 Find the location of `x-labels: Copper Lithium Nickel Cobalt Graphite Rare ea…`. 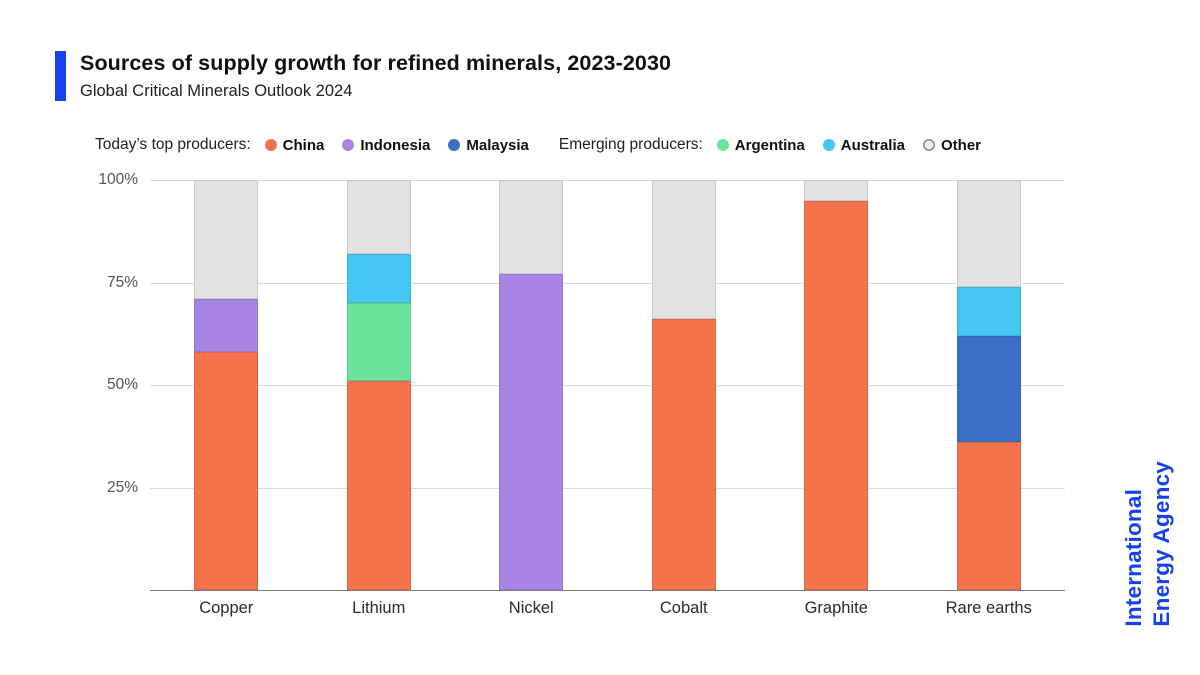

x-labels: Copper Lithium Nickel Cobalt Graphite Rare ea… is located at coordinates (607, 608).